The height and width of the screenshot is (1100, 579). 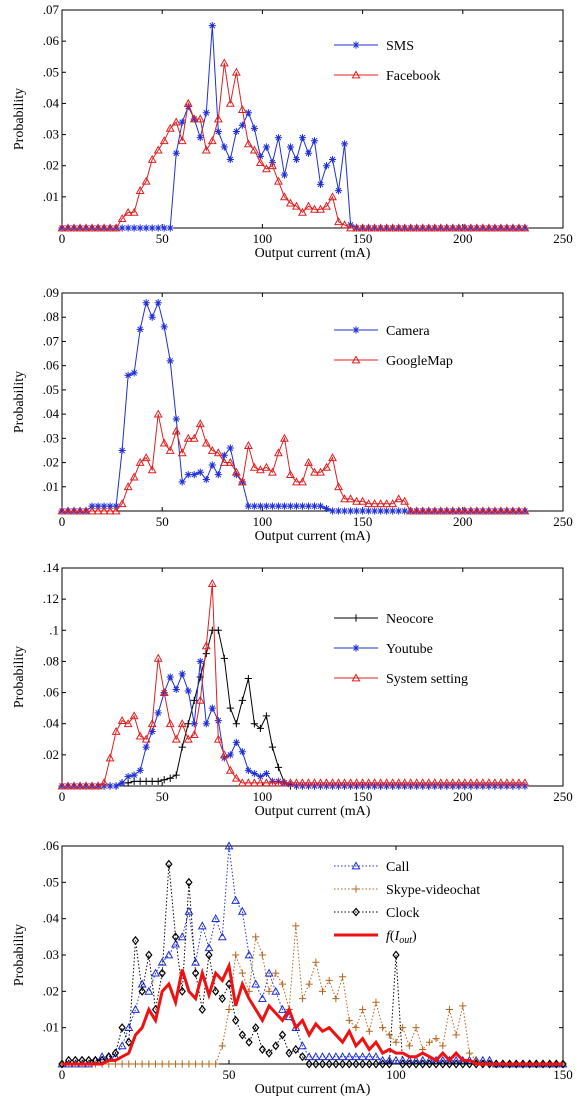 What do you see at coordinates (51, 660) in the screenshot?
I see `y-tick-label: .08` at bounding box center [51, 660].